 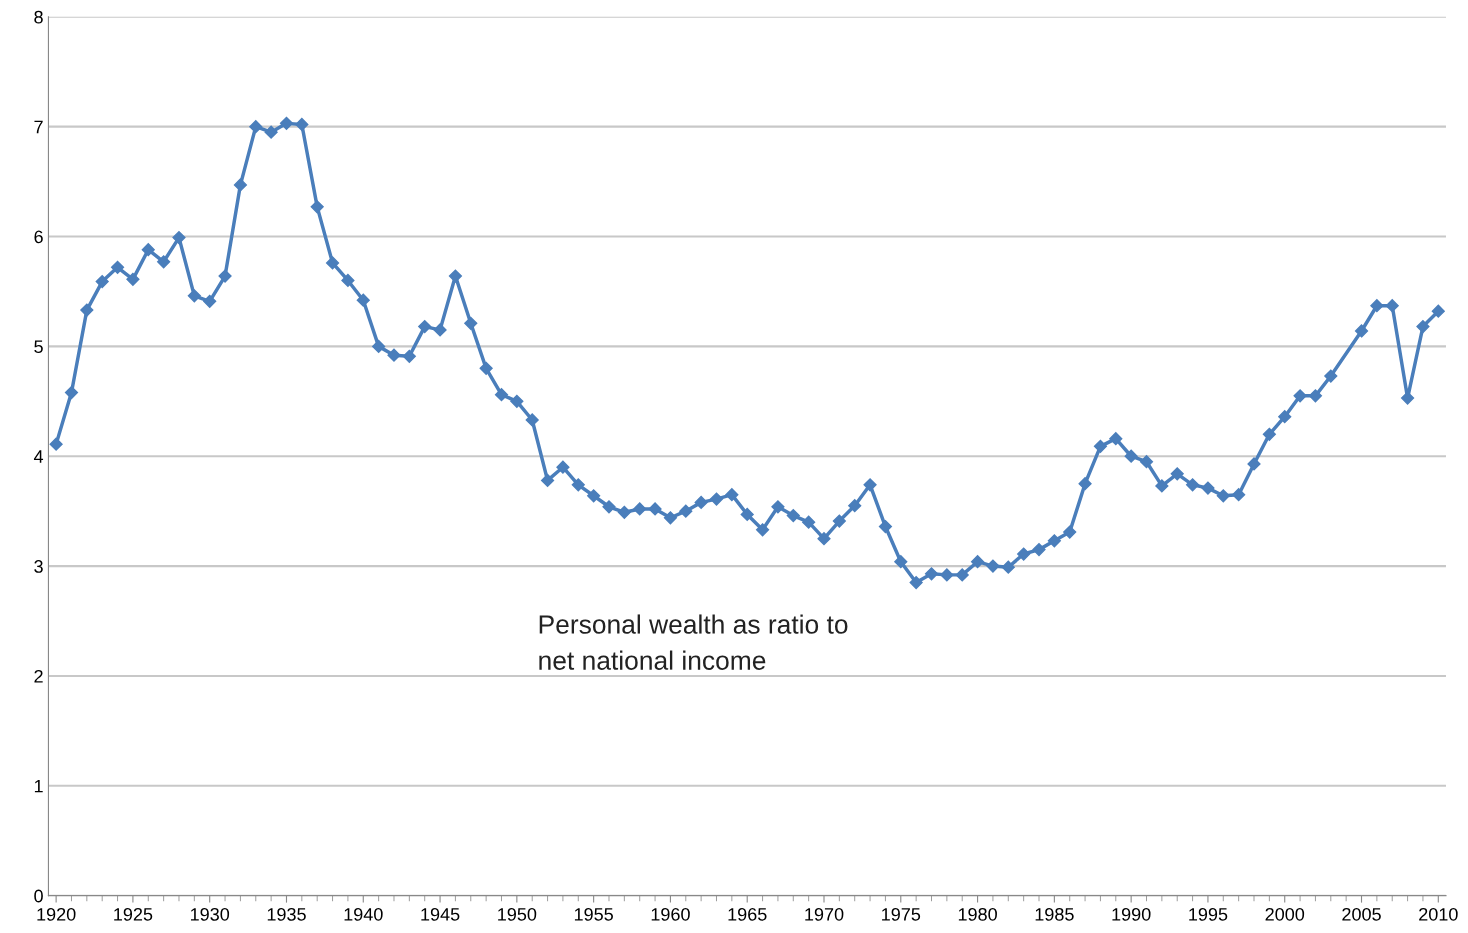 What do you see at coordinates (210, 914) in the screenshot?
I see `x-tick-label: 1930` at bounding box center [210, 914].